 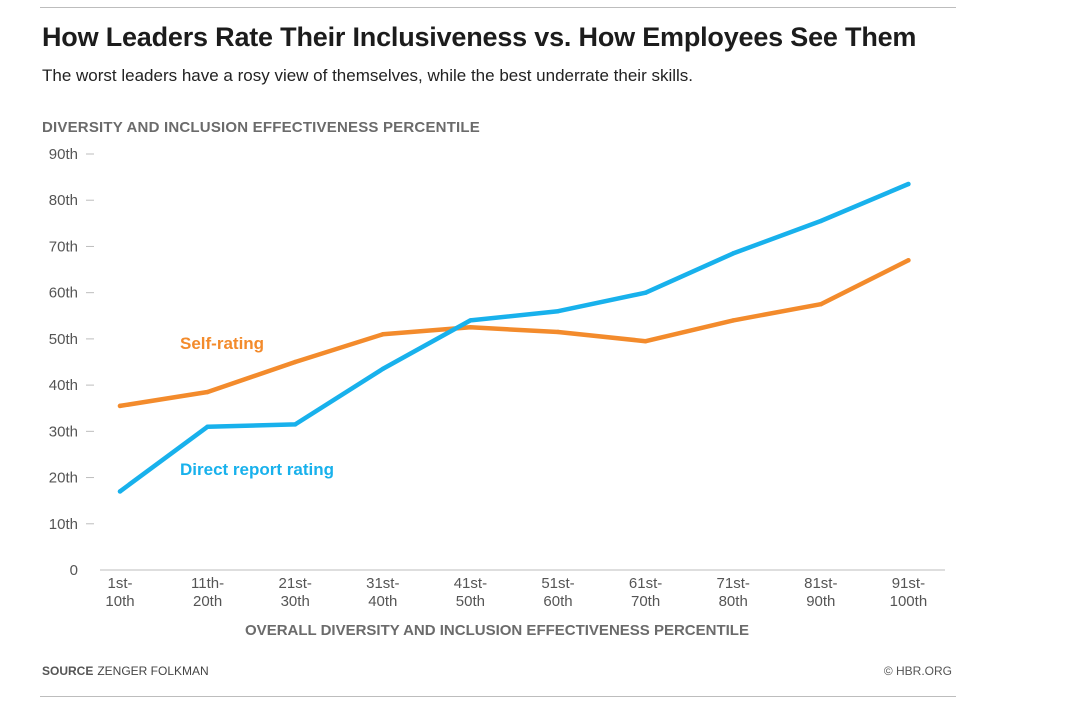 I want to click on y-tick-label: 40th, so click(x=63, y=385).